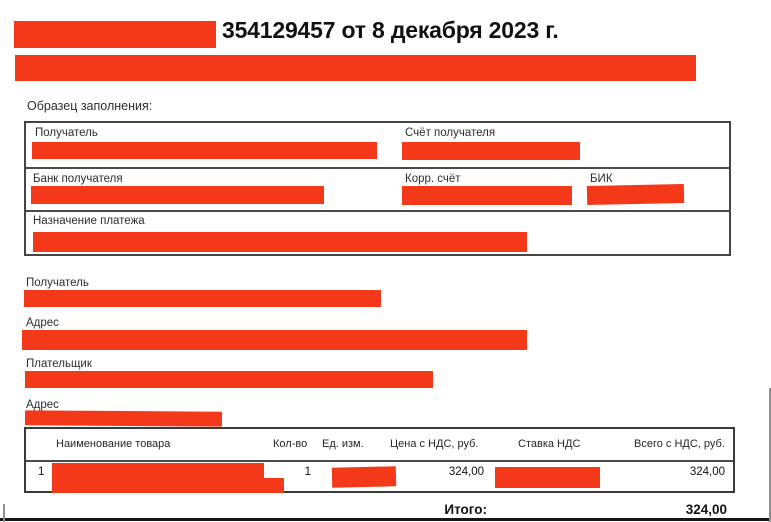 The height and width of the screenshot is (522, 771). What do you see at coordinates (290, 444) in the screenshot?
I see `col-header-quantity: Кол-во` at bounding box center [290, 444].